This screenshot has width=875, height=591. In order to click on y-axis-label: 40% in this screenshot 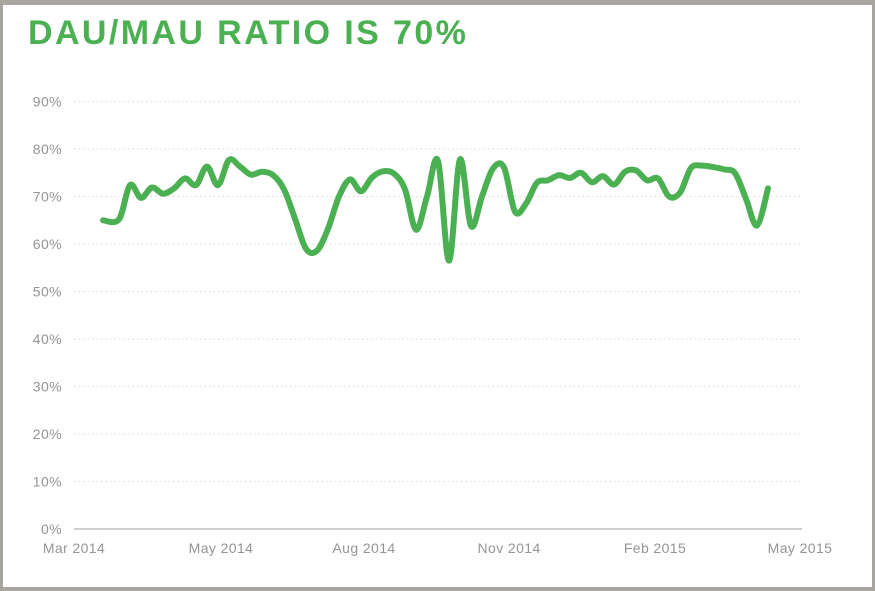, I will do `click(47, 339)`.